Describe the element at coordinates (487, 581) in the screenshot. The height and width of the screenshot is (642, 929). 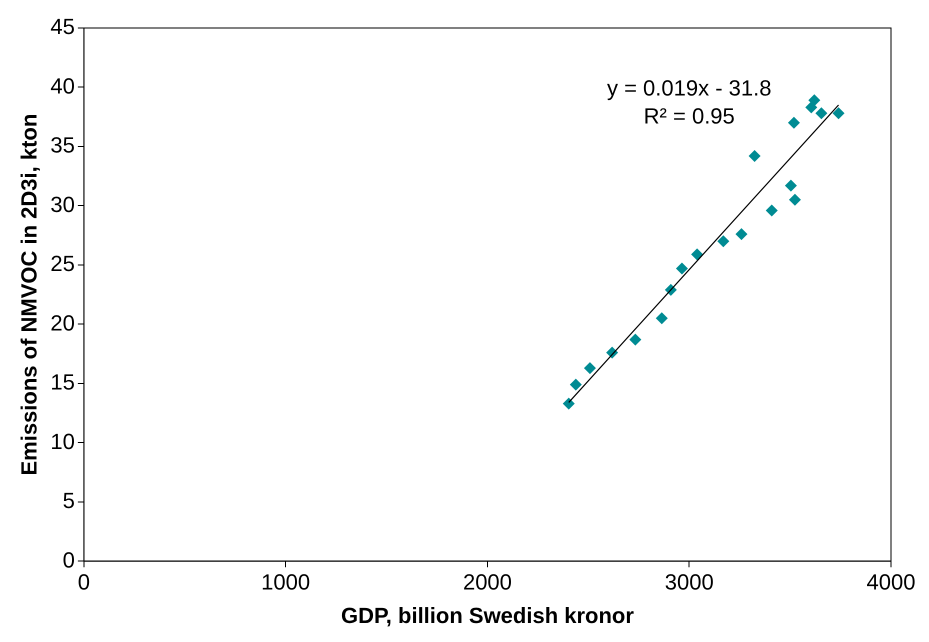
I see `x-tick-label: 2000` at that location.